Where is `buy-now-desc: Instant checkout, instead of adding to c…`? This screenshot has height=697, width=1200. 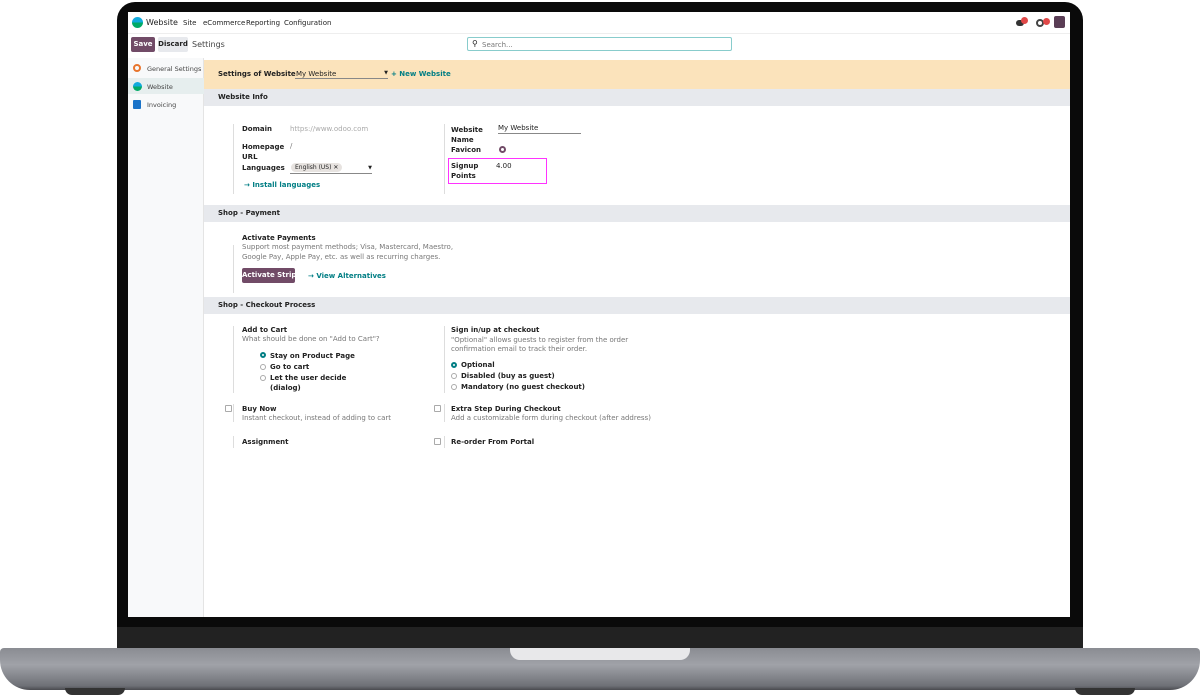
buy-now-desc: Instant checkout, instead of adding to c… is located at coordinates (316, 418).